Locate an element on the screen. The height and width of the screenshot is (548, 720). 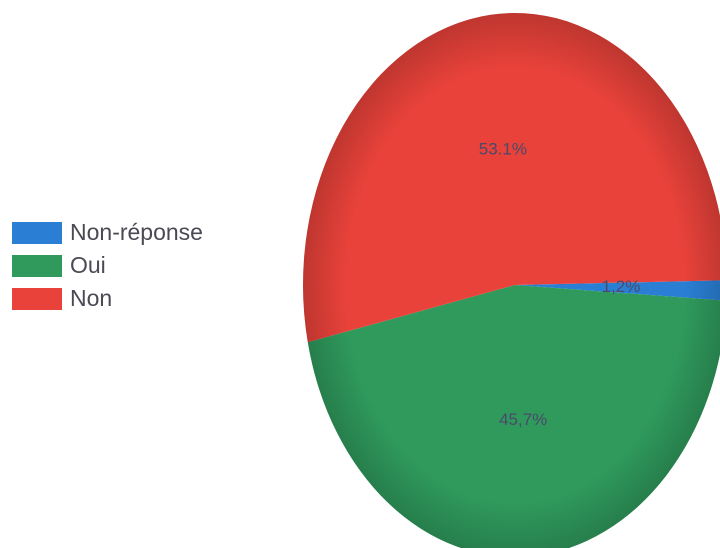
slice-label: 53.1% is located at coordinates (503, 148).